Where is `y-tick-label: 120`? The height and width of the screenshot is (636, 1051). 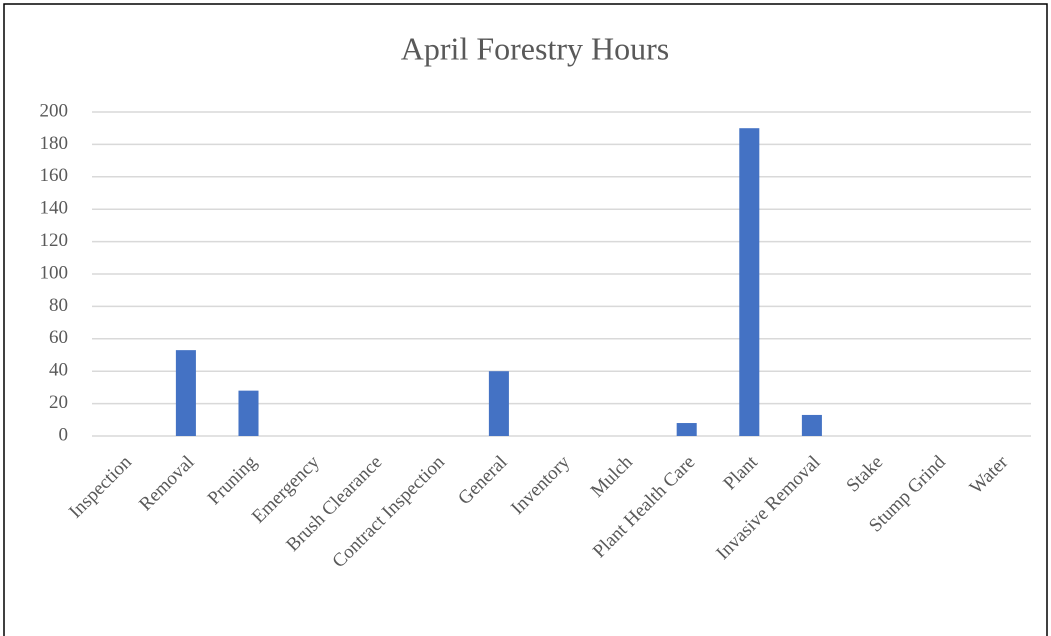 y-tick-label: 120 is located at coordinates (54, 240).